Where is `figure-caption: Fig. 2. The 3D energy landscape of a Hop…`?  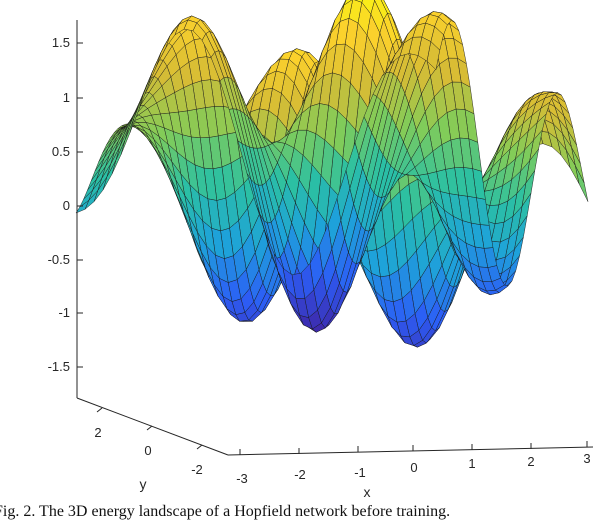 figure-caption: Fig. 2. The 3D energy landscape of a Hop… is located at coordinates (225, 511).